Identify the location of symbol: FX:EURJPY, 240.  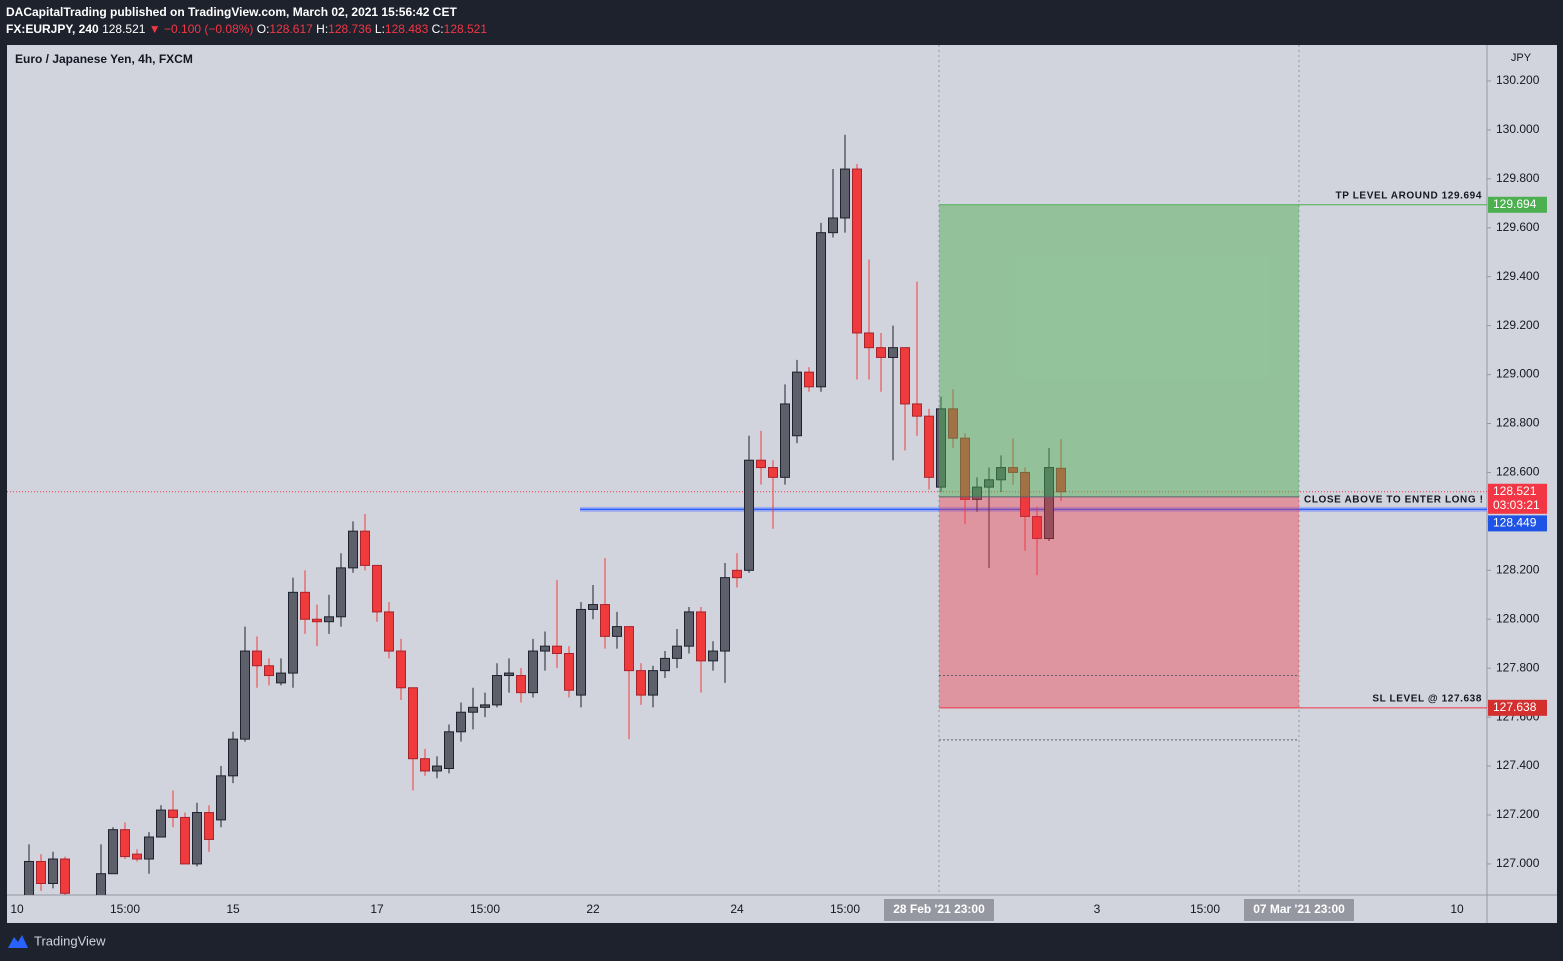
(52, 29).